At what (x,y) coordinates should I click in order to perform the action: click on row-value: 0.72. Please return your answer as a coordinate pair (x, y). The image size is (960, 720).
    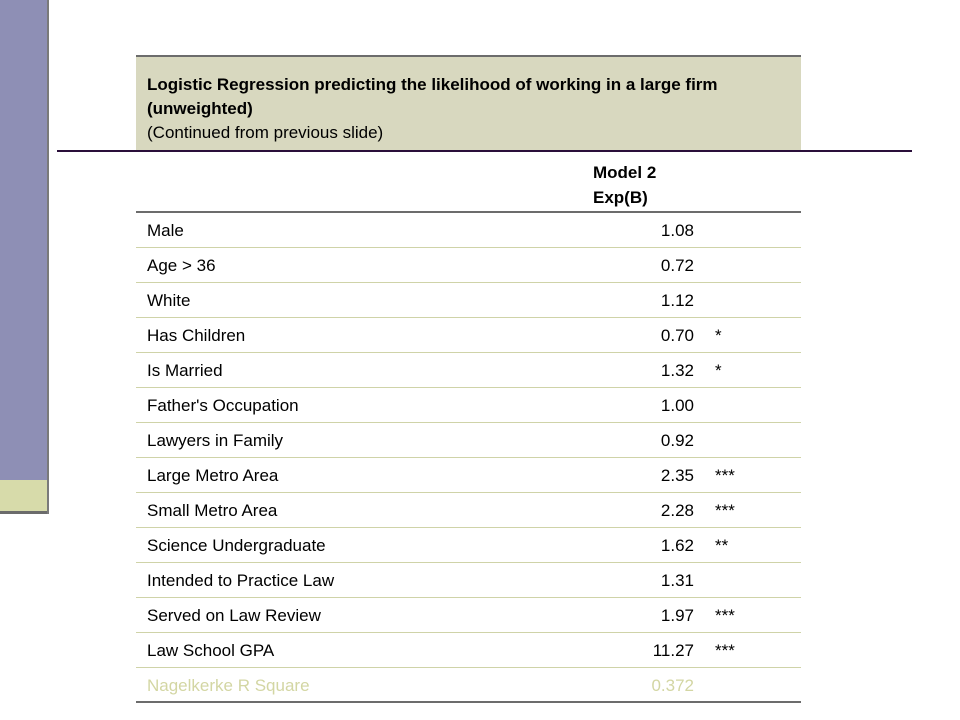
    Looking at the image, I should click on (677, 265).